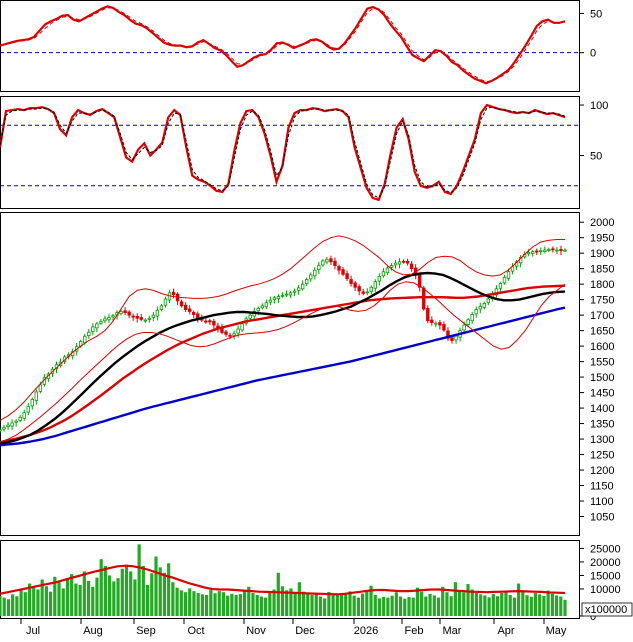  What do you see at coordinates (602, 456) in the screenshot?
I see `price-tick-label: 1250` at bounding box center [602, 456].